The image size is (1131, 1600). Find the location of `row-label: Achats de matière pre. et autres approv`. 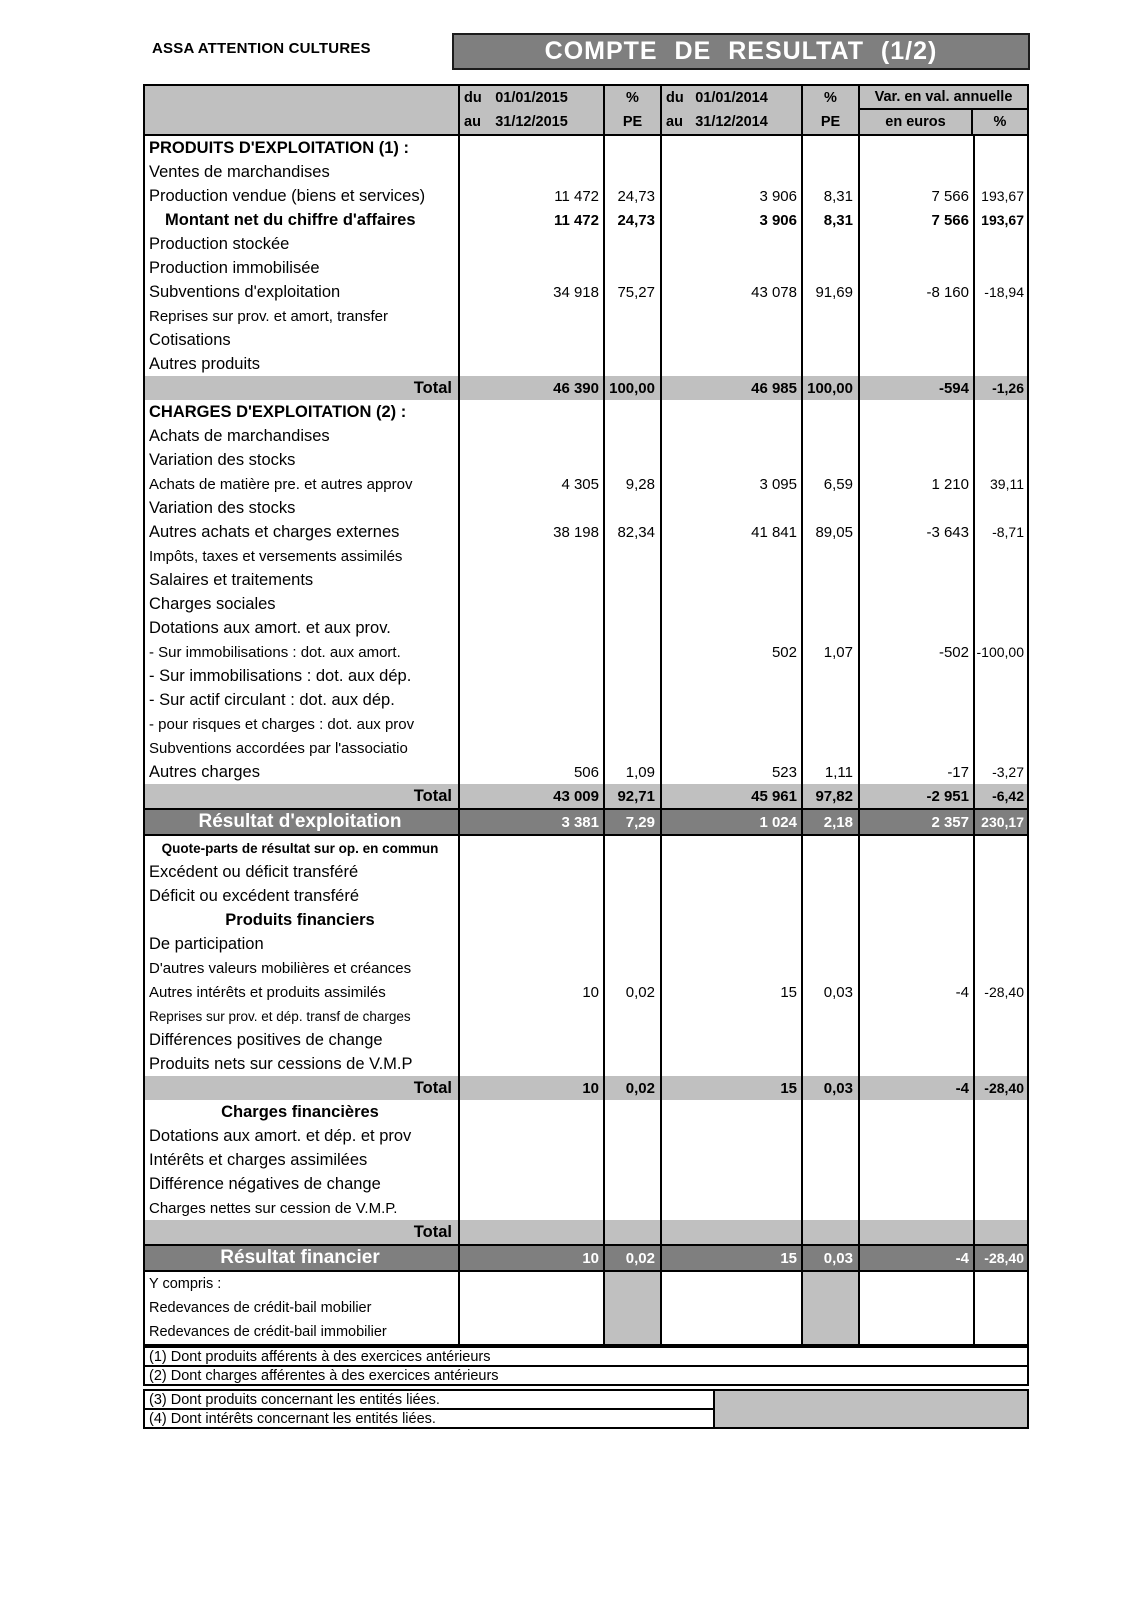

row-label: Achats de matière pre. et autres approv is located at coordinates (302, 484).